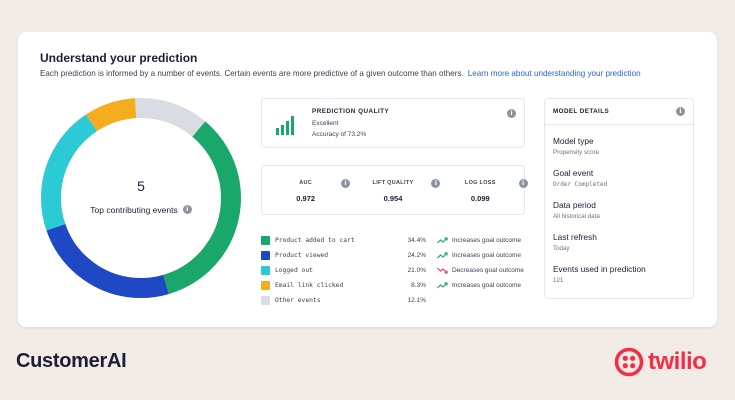 This screenshot has width=735, height=400. What do you see at coordinates (396, 300) in the screenshot?
I see `legend-row: Other events 12.1%` at bounding box center [396, 300].